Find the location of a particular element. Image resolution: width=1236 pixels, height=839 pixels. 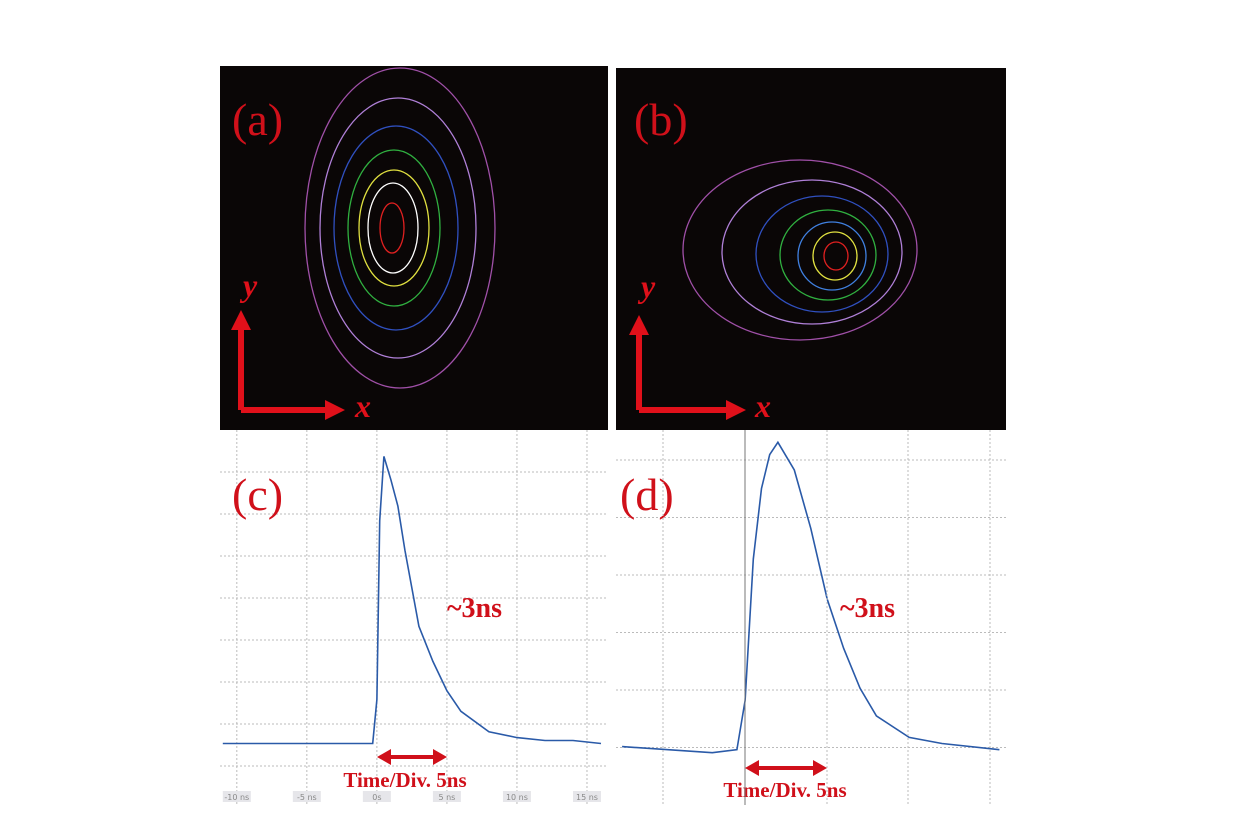

x-tick-label: -5 ns is located at coordinates (307, 797).